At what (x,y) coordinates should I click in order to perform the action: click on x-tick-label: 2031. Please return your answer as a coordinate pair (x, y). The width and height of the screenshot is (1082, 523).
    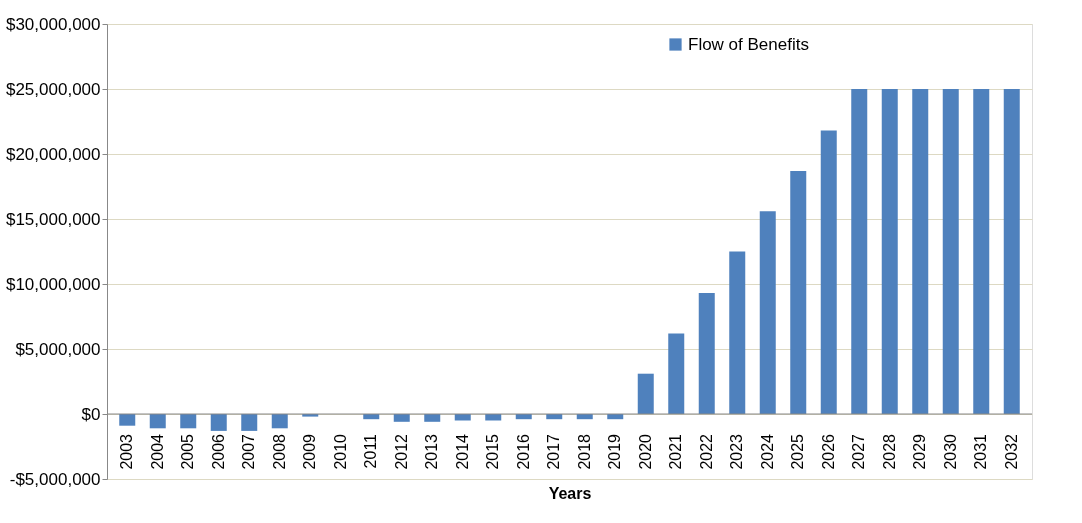
    Looking at the image, I should click on (981, 451).